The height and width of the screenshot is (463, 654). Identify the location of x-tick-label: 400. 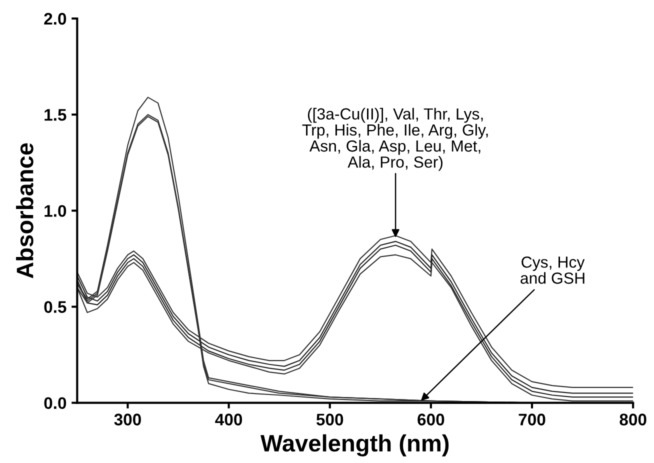
(228, 420).